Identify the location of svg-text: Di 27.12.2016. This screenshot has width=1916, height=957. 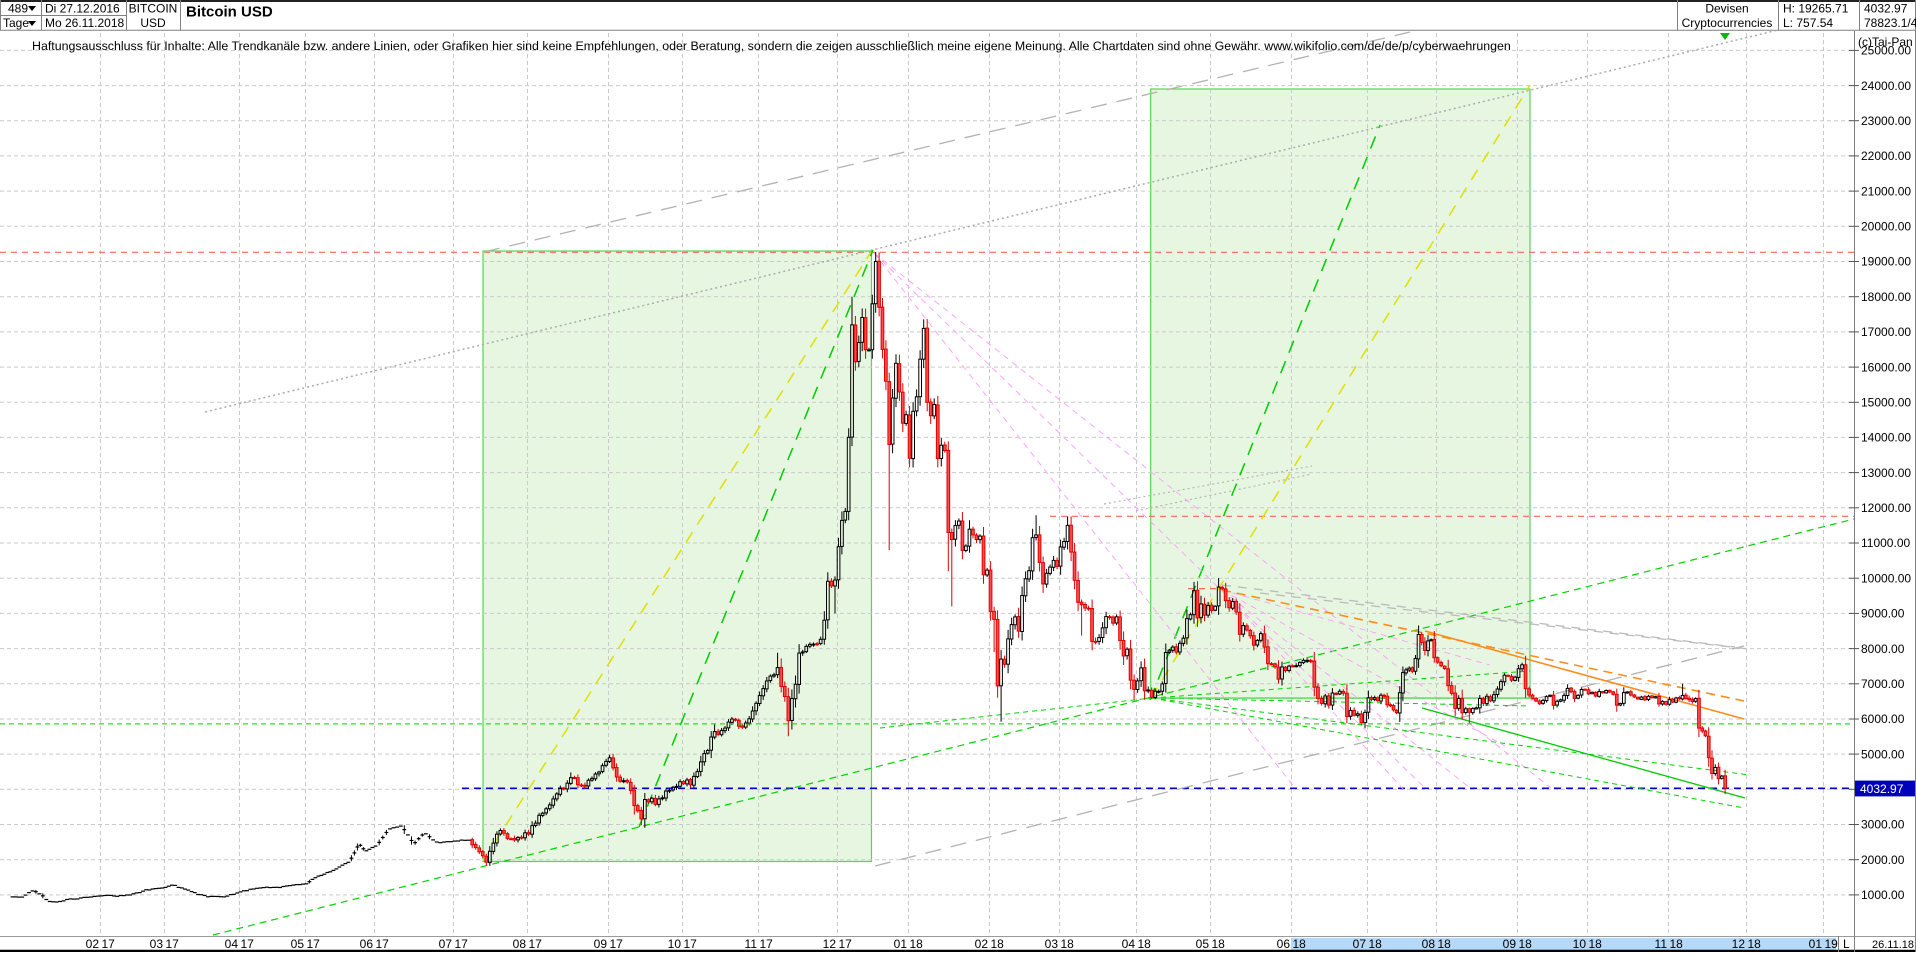
(82, 9).